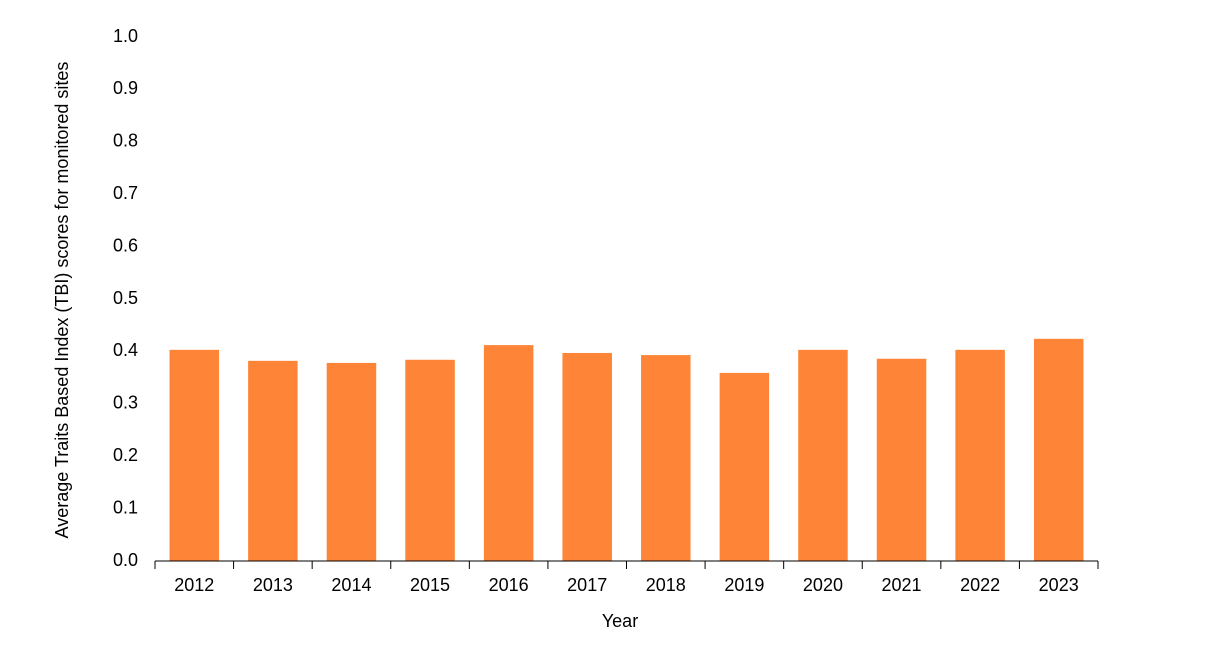 This screenshot has width=1206, height=661. What do you see at coordinates (273, 585) in the screenshot?
I see `x-tick-label: 2013` at bounding box center [273, 585].